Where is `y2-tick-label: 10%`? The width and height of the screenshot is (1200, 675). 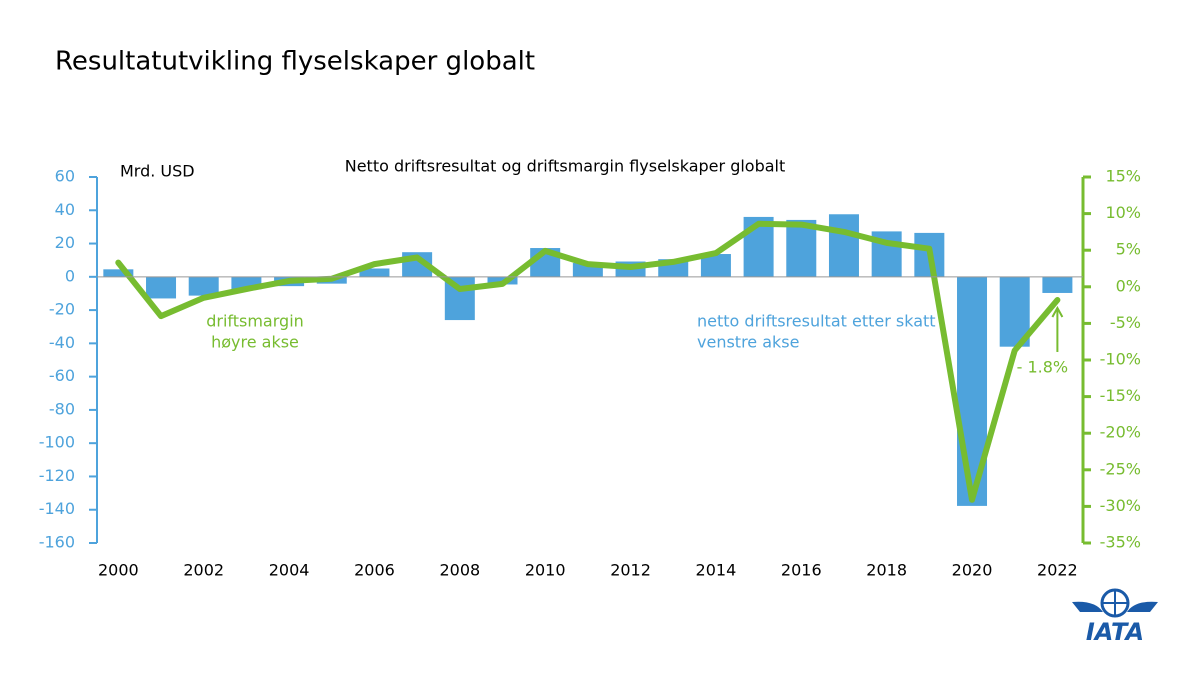 y2-tick-label: 10% is located at coordinates (1123, 212).